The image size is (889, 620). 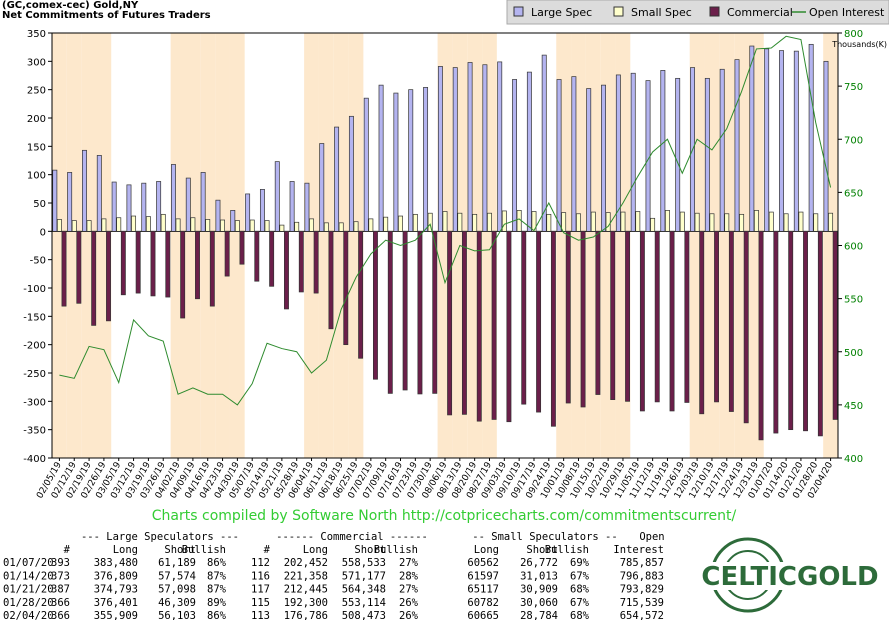 I want to click on y-tick-label: 300, so click(x=36, y=62).